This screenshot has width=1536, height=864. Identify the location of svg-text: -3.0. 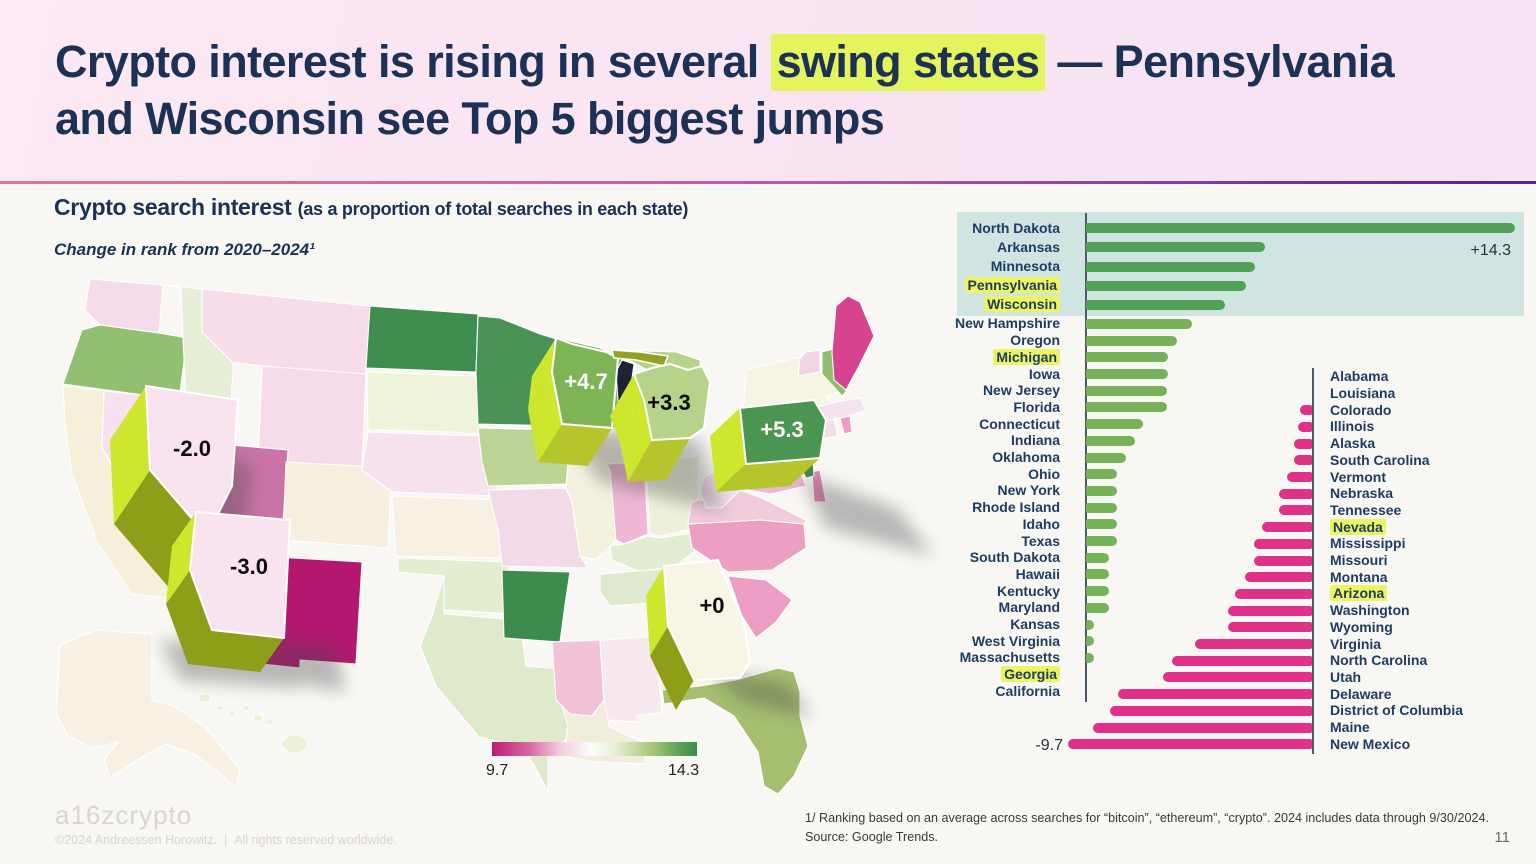
(249, 566).